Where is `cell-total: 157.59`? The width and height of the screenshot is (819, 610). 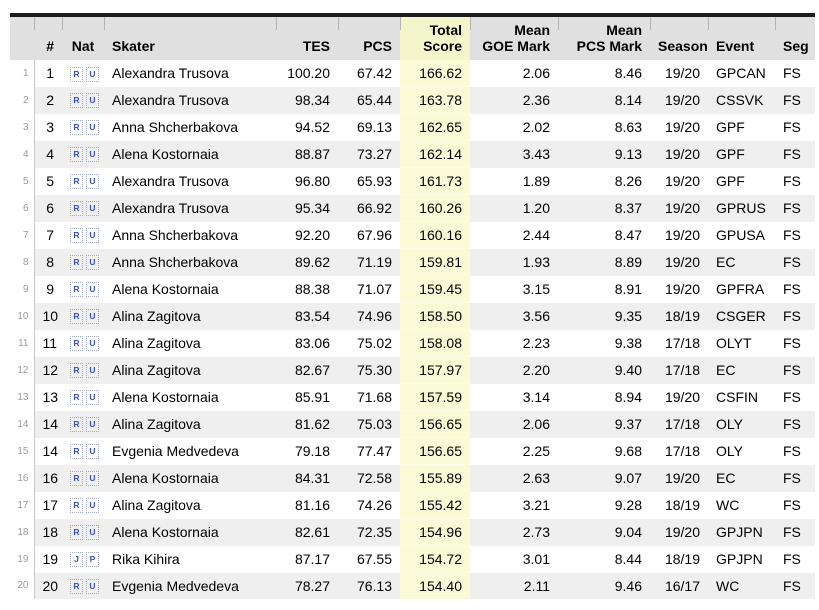 cell-total: 157.59 is located at coordinates (435, 397).